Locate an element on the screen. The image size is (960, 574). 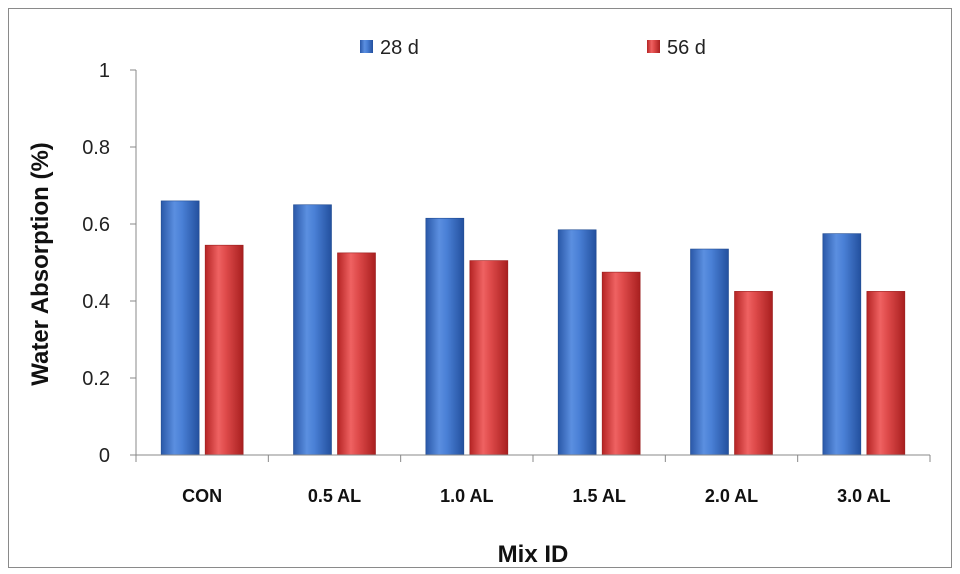
x-tick-label: 2.0 AL is located at coordinates (731, 496).